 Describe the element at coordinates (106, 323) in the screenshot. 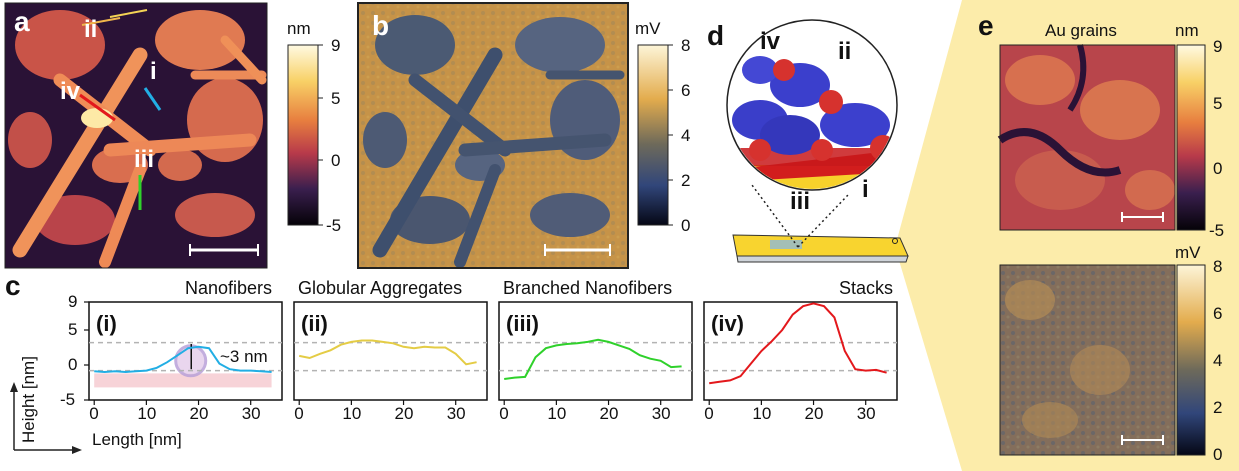

I see `plot-label: (i)` at that location.